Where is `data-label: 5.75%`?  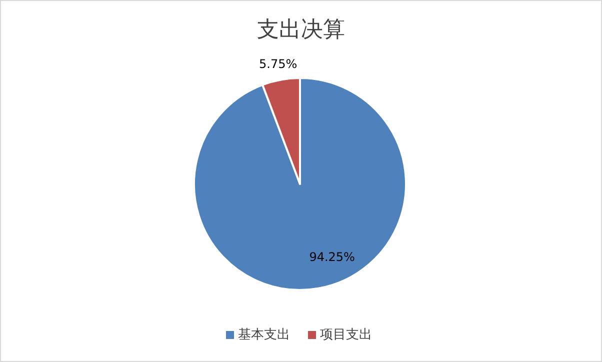
data-label: 5.75% is located at coordinates (278, 63).